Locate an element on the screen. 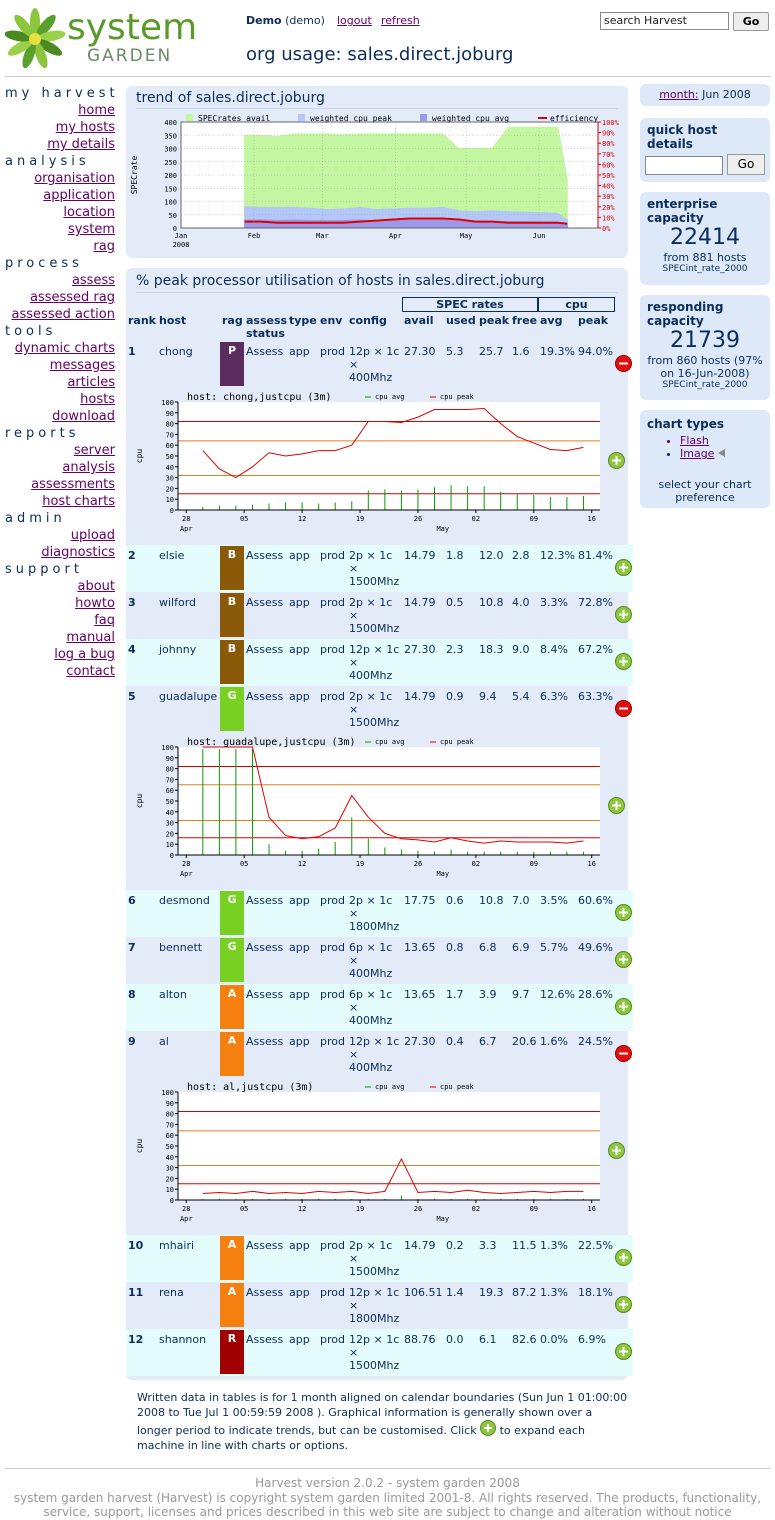  chart-type-flash: Flash is located at coordinates (702, 440).